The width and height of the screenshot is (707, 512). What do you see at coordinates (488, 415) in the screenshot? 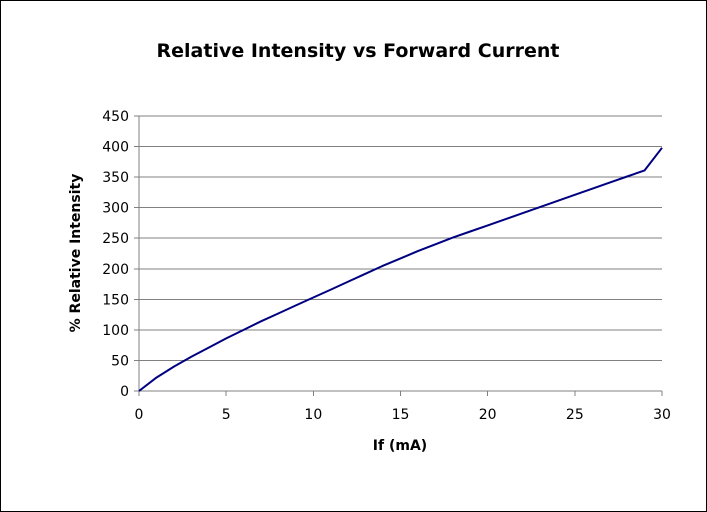
I see `x-tick-label: 20` at bounding box center [488, 415].